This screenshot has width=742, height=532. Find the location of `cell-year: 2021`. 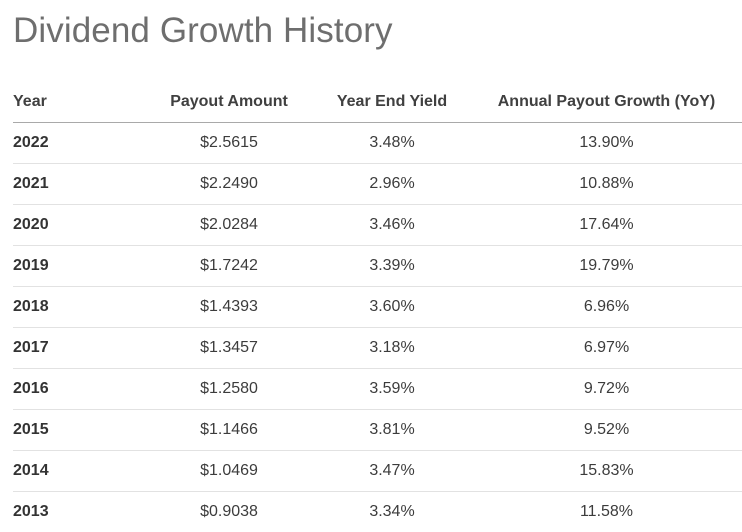

cell-year: 2021 is located at coordinates (79, 184).